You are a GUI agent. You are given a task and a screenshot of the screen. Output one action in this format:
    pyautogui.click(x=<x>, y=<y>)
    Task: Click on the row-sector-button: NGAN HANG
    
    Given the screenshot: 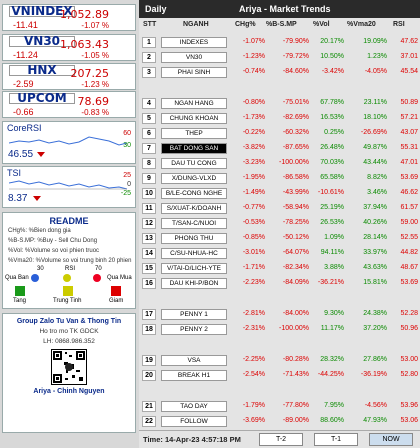 What is the action you would take?
    pyautogui.click(x=194, y=103)
    